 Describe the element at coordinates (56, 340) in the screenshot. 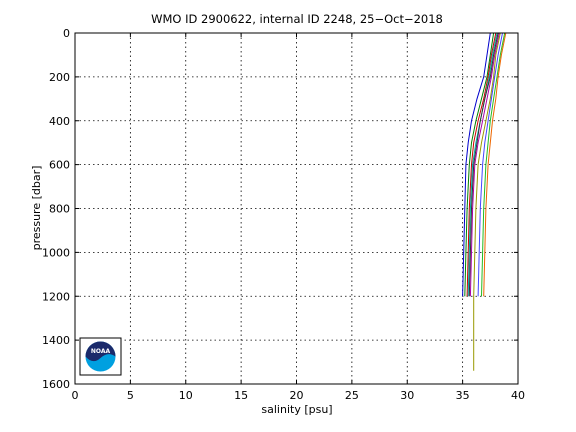

I see `y-tick-label: 1400` at that location.